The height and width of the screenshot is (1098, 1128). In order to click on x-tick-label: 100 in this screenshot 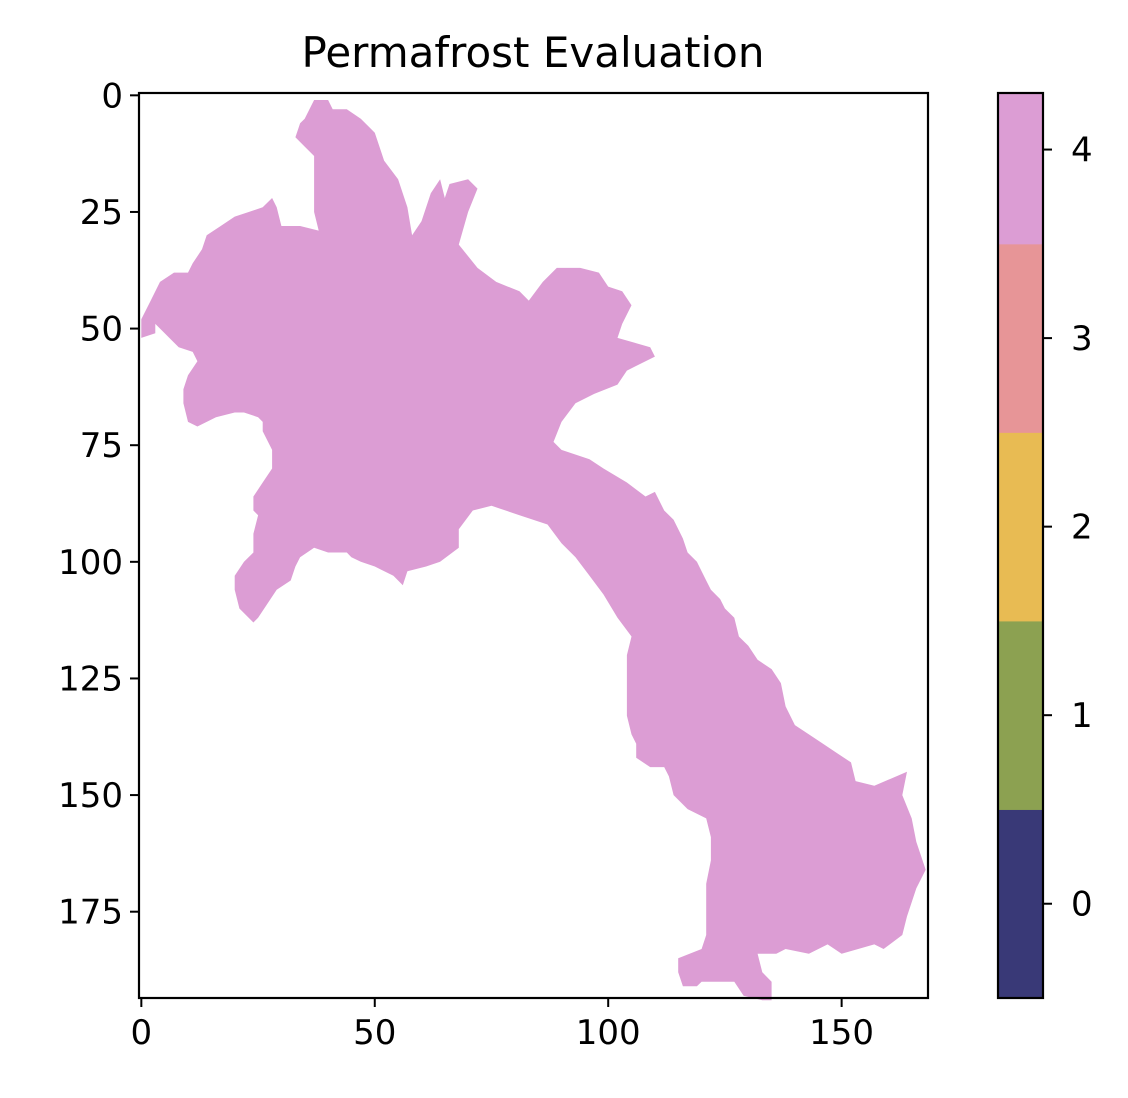, I will do `click(608, 1033)`.